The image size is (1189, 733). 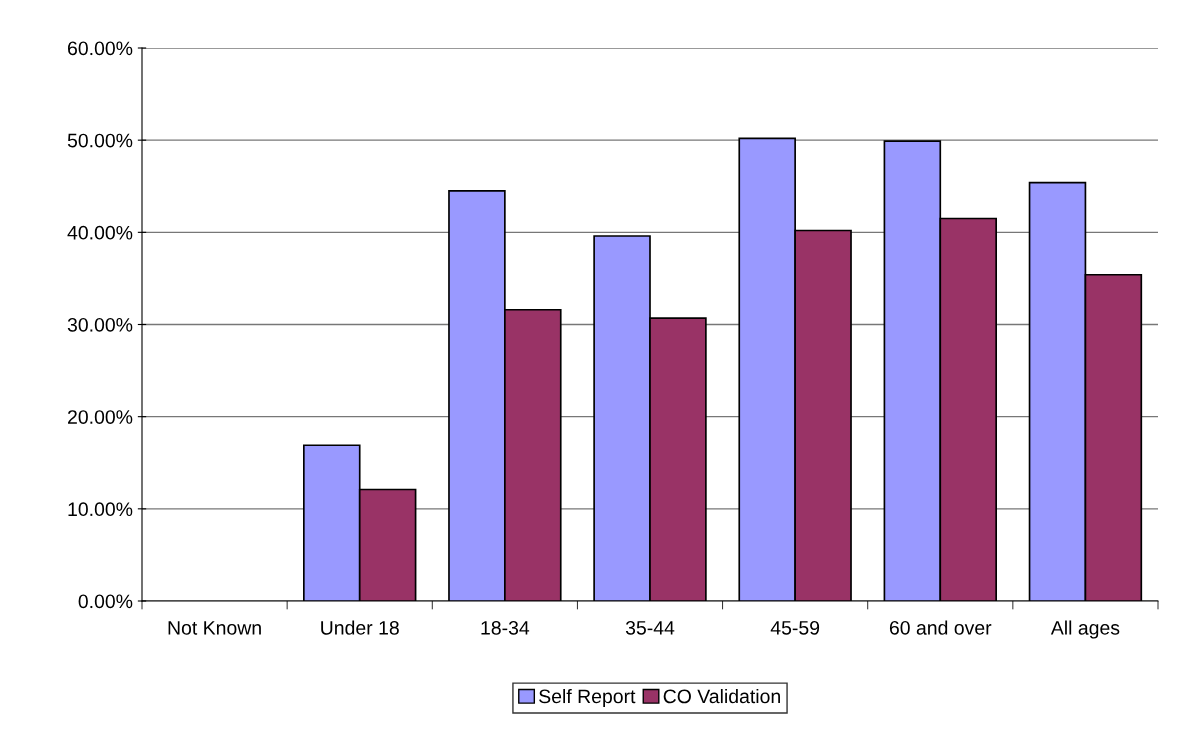 I want to click on x-tick-label: All ages, so click(x=1085, y=629).